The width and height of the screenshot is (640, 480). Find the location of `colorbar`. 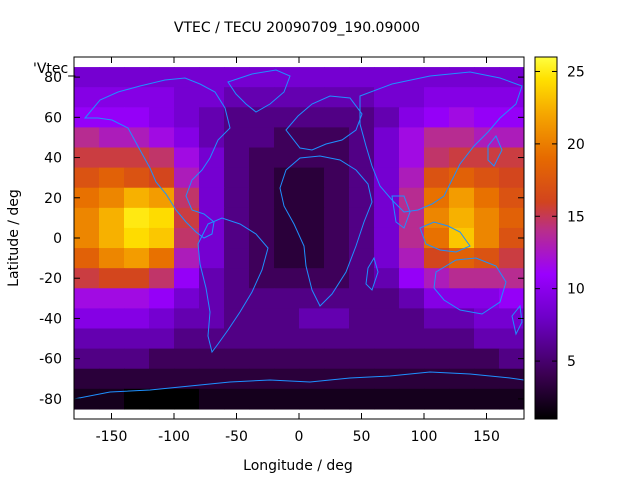

colorbar is located at coordinates (546, 238).